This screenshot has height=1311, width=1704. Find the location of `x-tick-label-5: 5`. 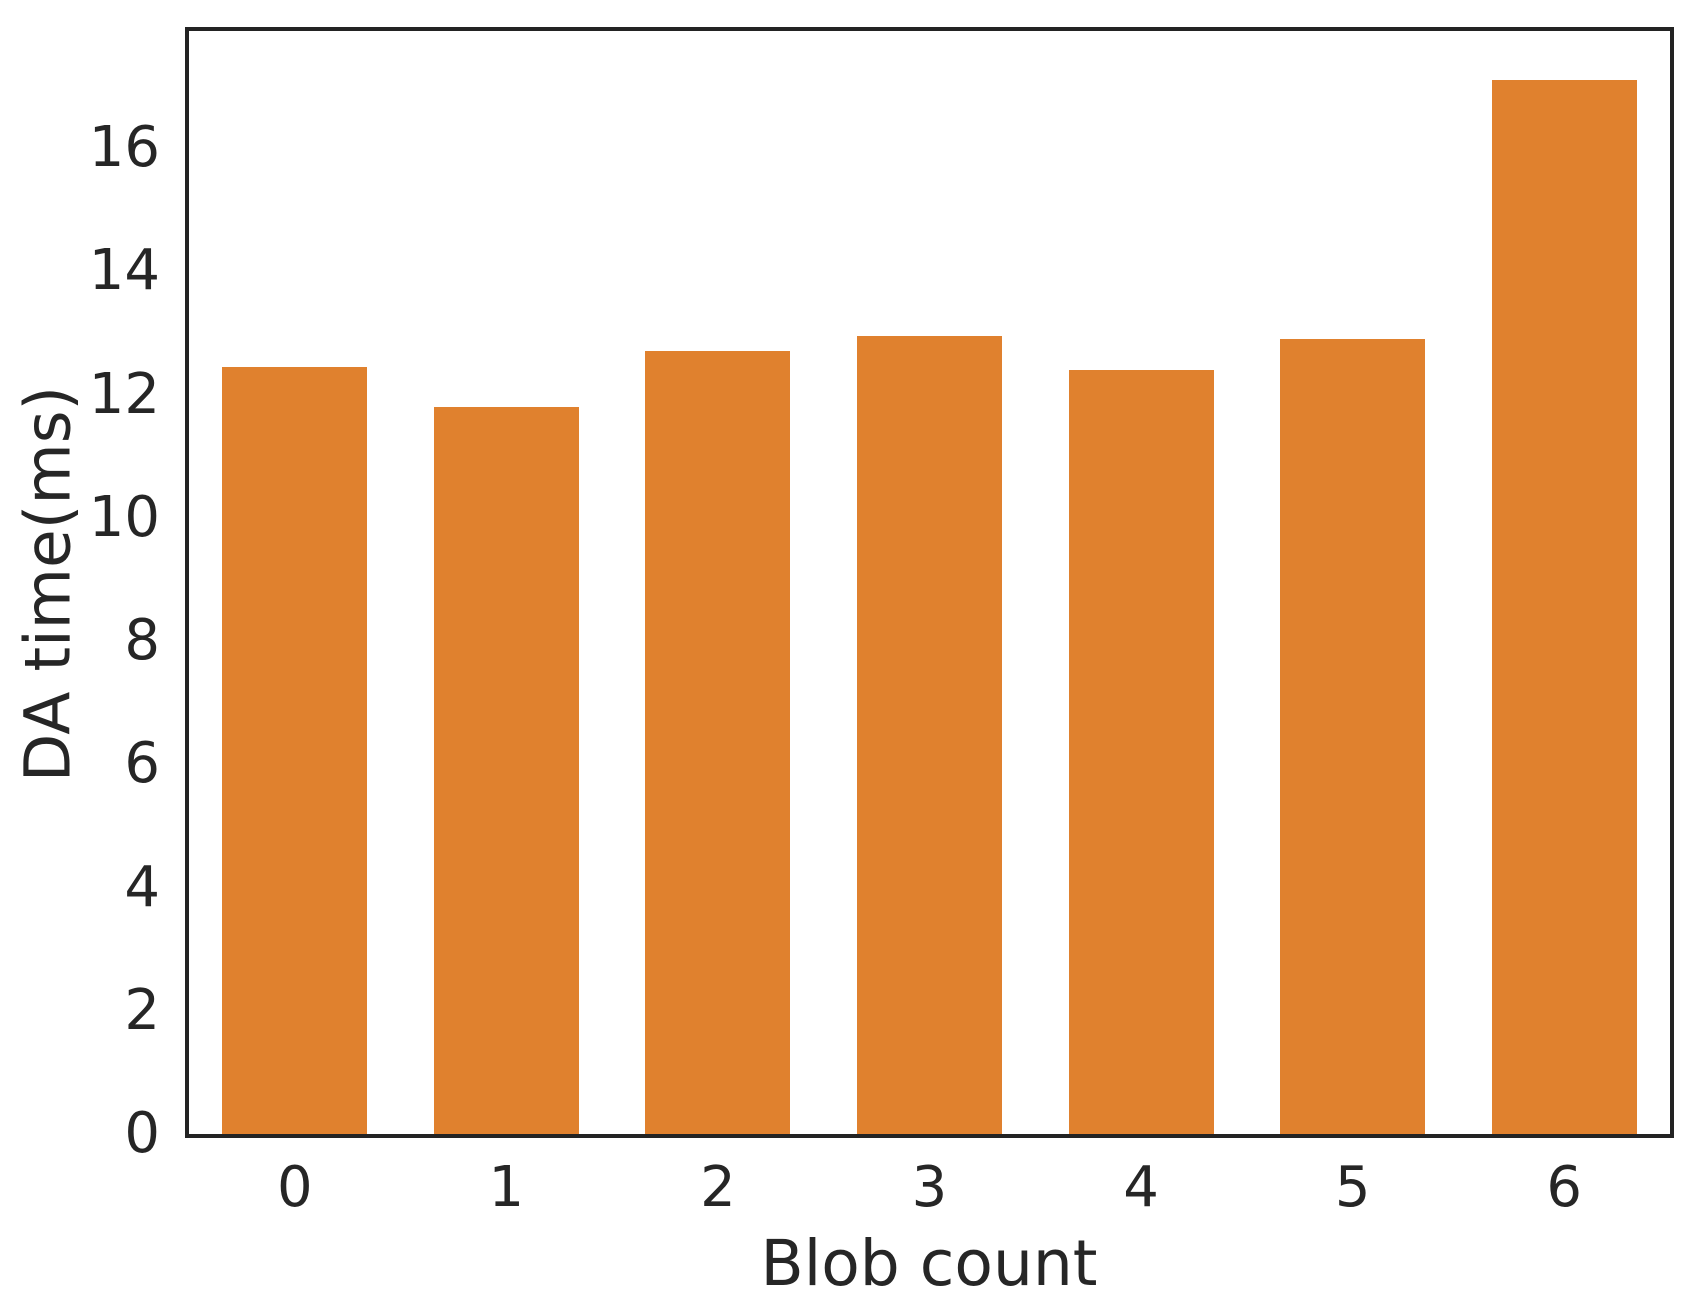

x-tick-label-5: 5 is located at coordinates (1352, 1187).